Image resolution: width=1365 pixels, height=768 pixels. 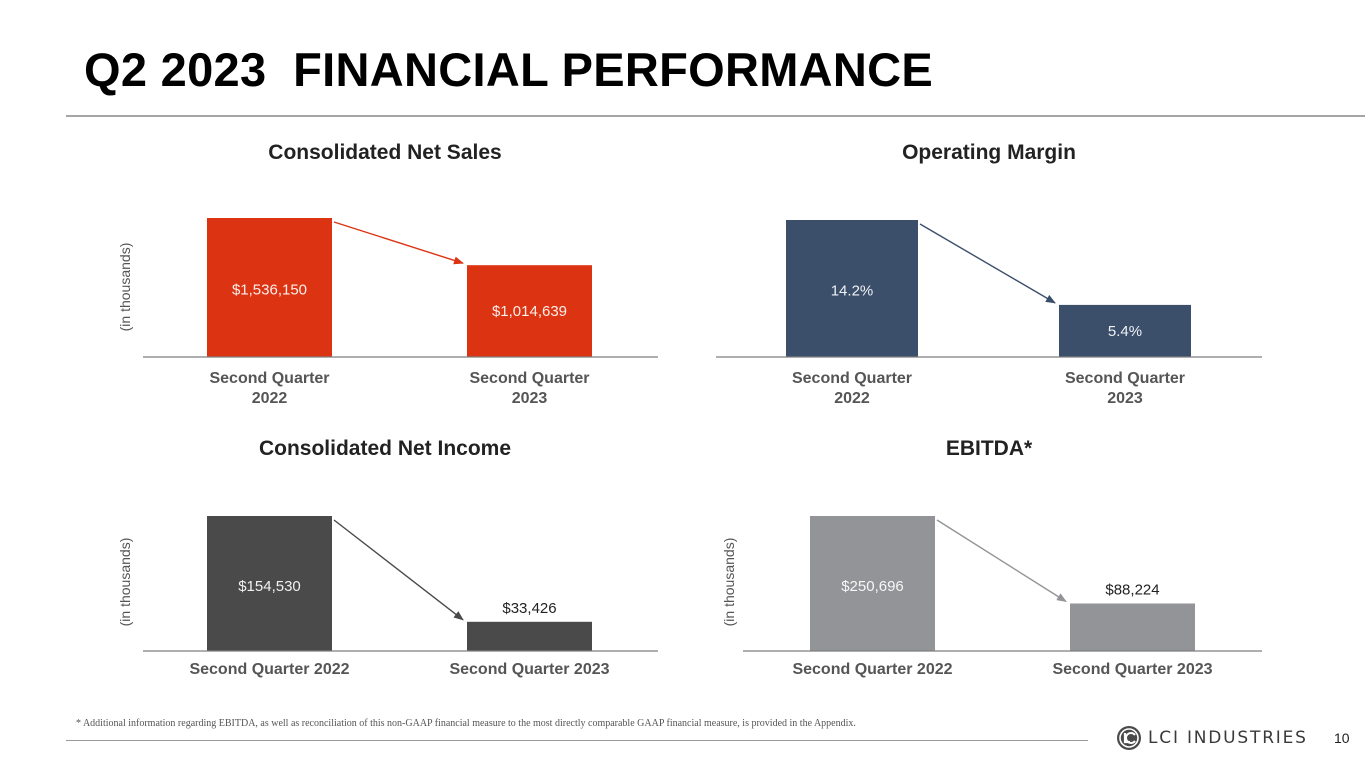 I want to click on data-label: $250,696, so click(x=872, y=586).